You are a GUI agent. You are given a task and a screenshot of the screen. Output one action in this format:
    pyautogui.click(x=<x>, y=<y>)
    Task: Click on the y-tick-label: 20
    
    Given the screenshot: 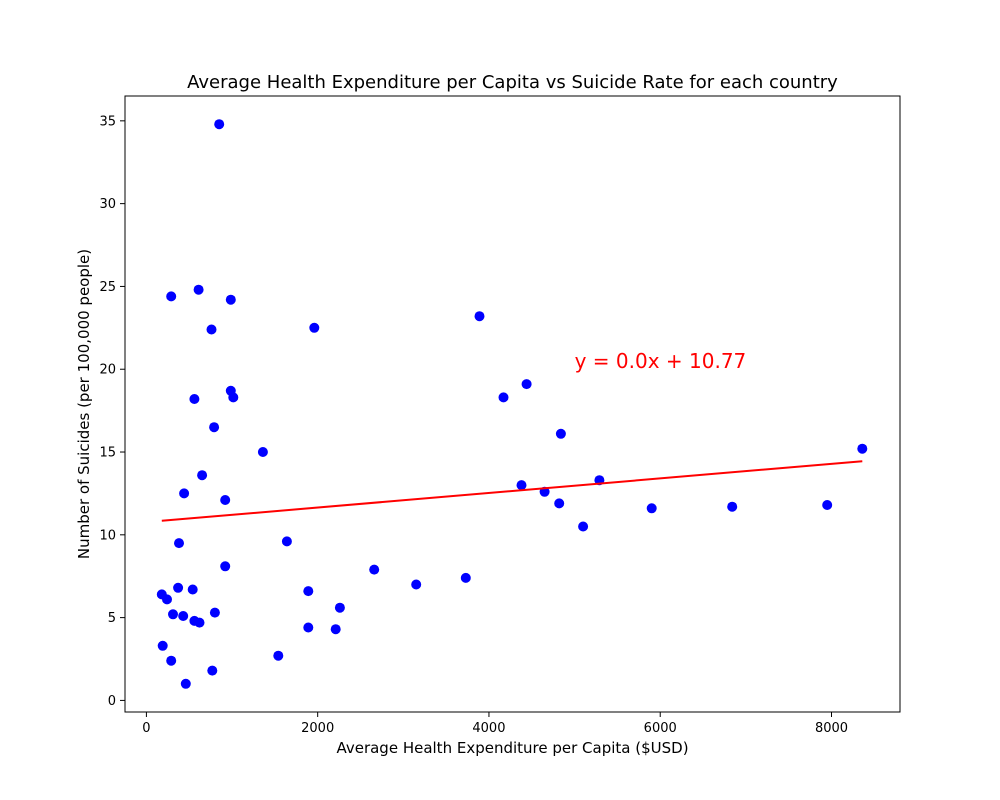 What is the action you would take?
    pyautogui.click(x=107, y=370)
    